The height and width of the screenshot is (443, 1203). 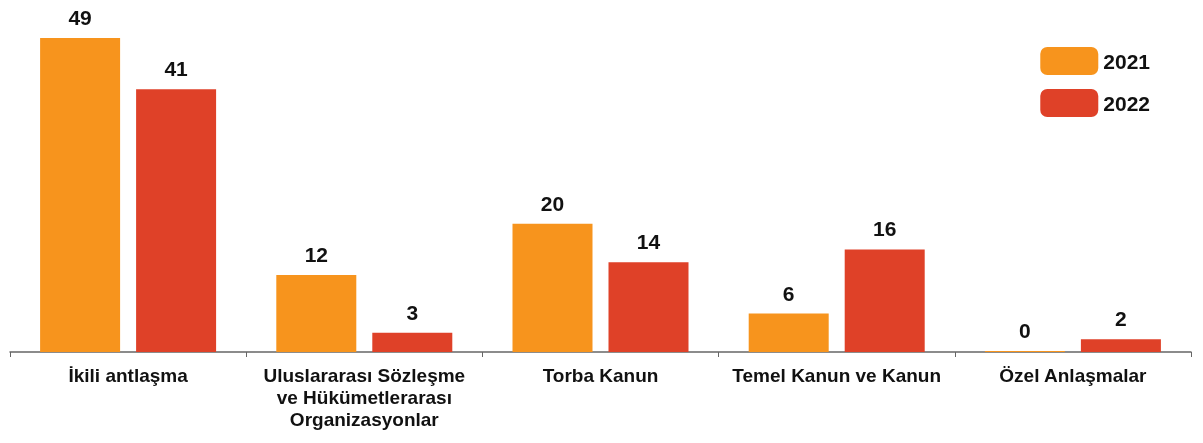 I want to click on legend-label: 2021, so click(x=1127, y=61).